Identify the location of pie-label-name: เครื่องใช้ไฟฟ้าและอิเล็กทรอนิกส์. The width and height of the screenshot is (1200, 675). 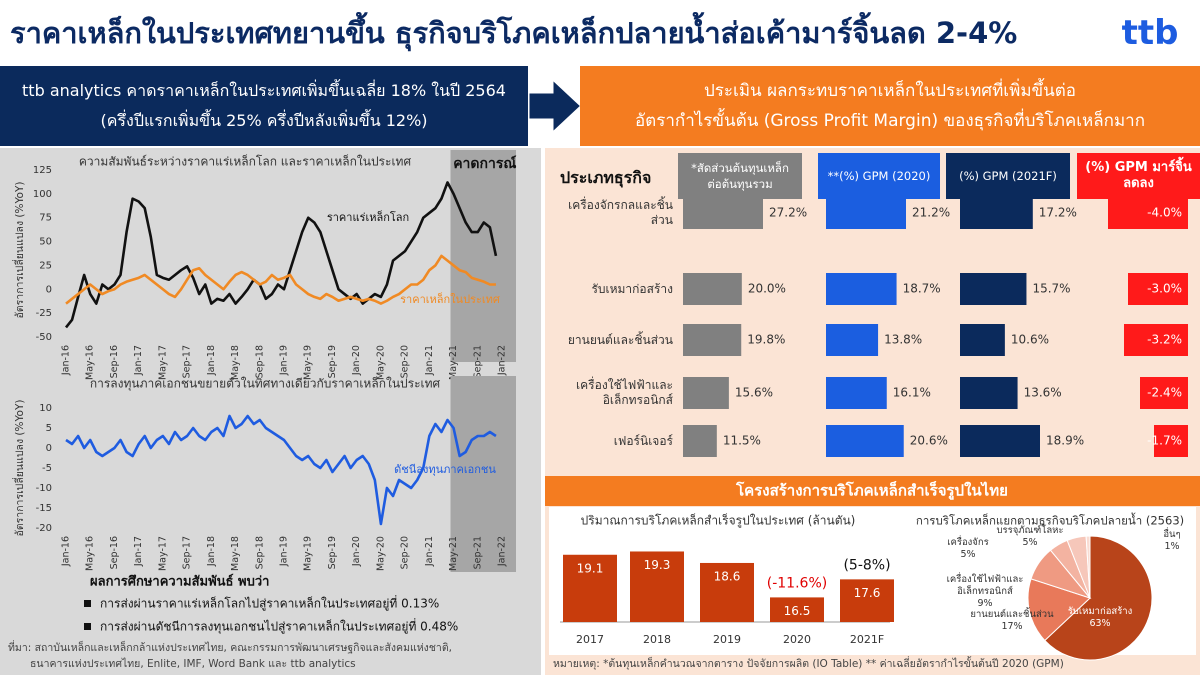
(985, 585).